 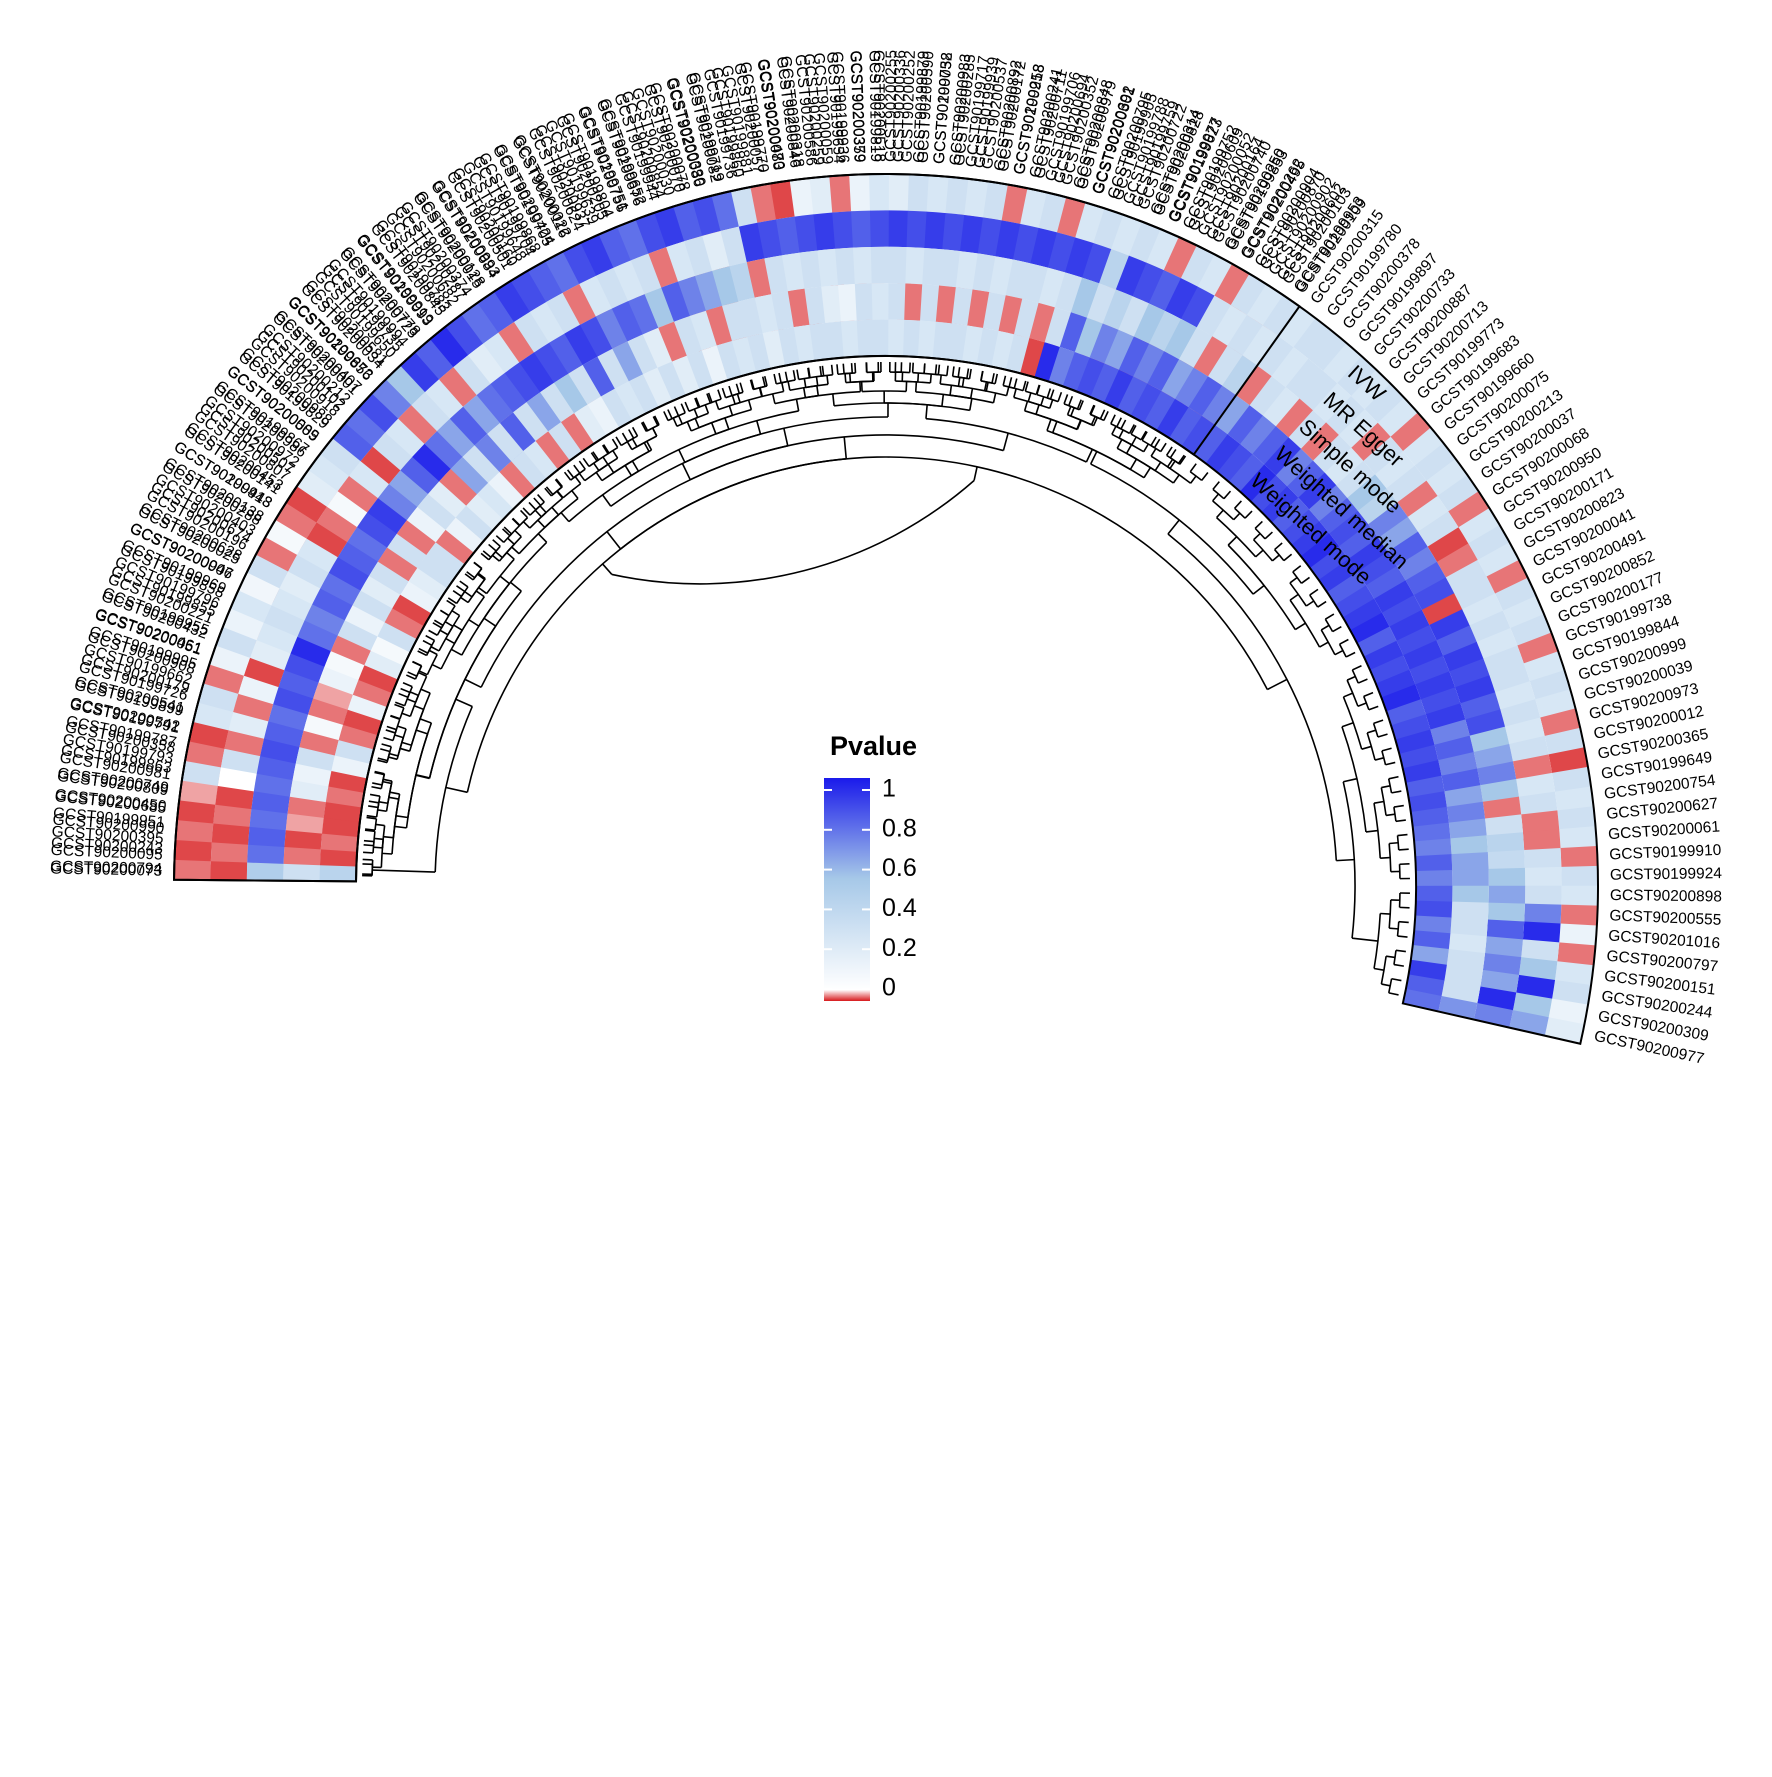 What do you see at coordinates (1666, 896) in the screenshot?
I see `gene-label: GCST90200898` at bounding box center [1666, 896].